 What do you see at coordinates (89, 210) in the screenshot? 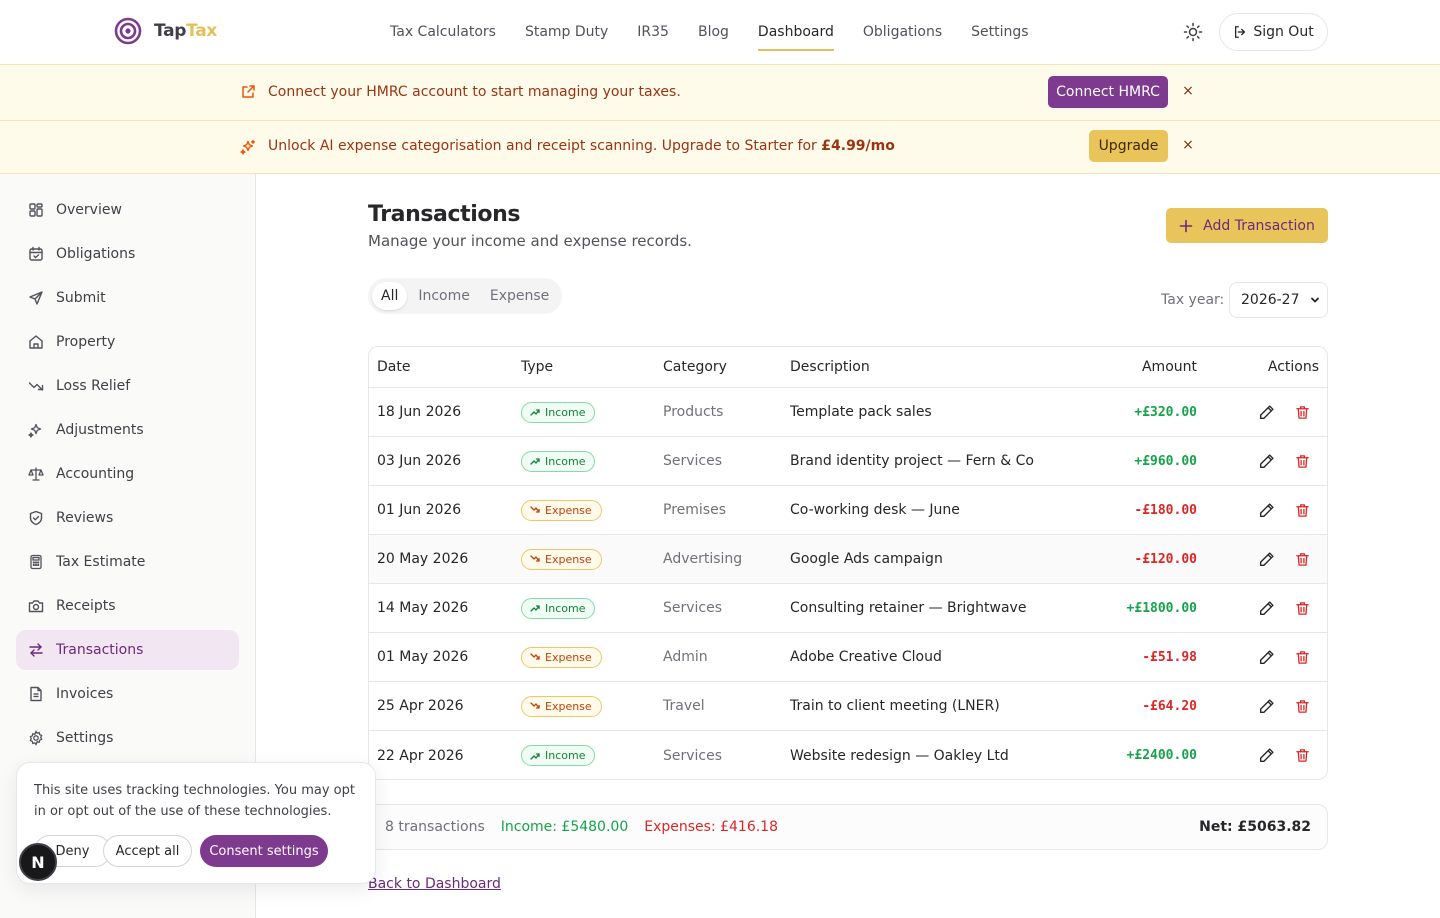
I see `sidebar-item-label: Overview` at bounding box center [89, 210].